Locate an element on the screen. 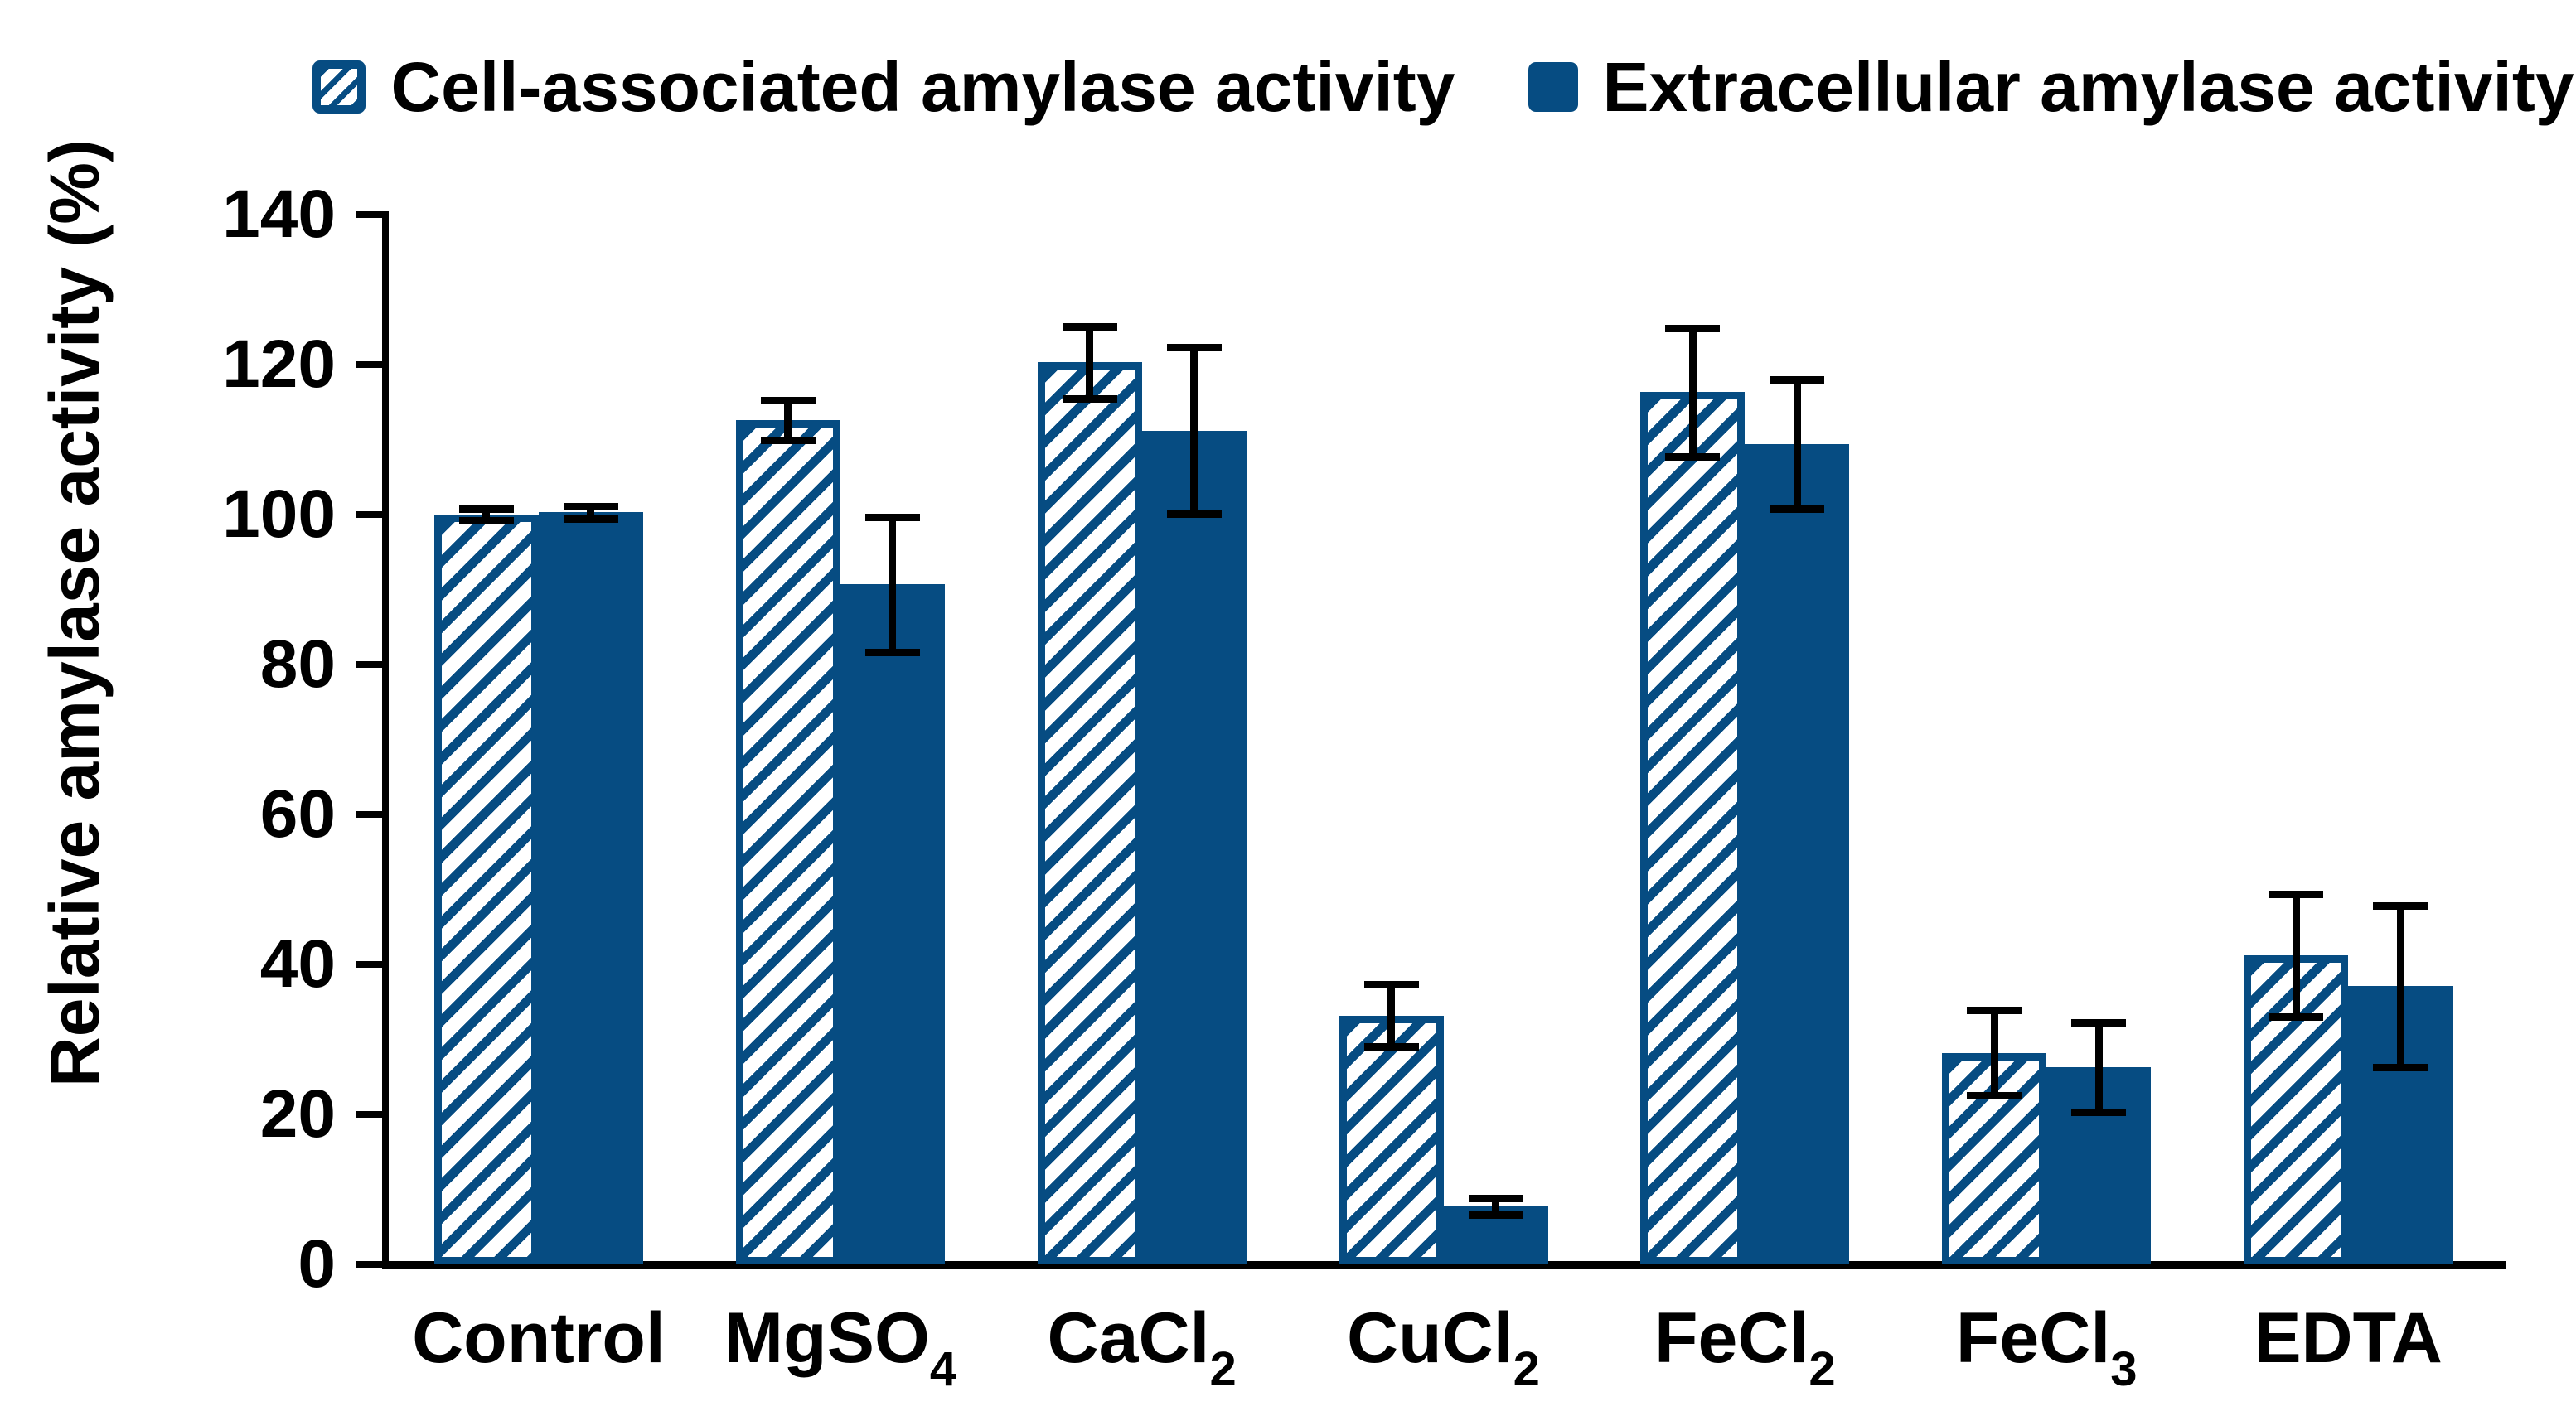 This screenshot has width=2576, height=1416. solid-swatch-icon is located at coordinates (1553, 87).